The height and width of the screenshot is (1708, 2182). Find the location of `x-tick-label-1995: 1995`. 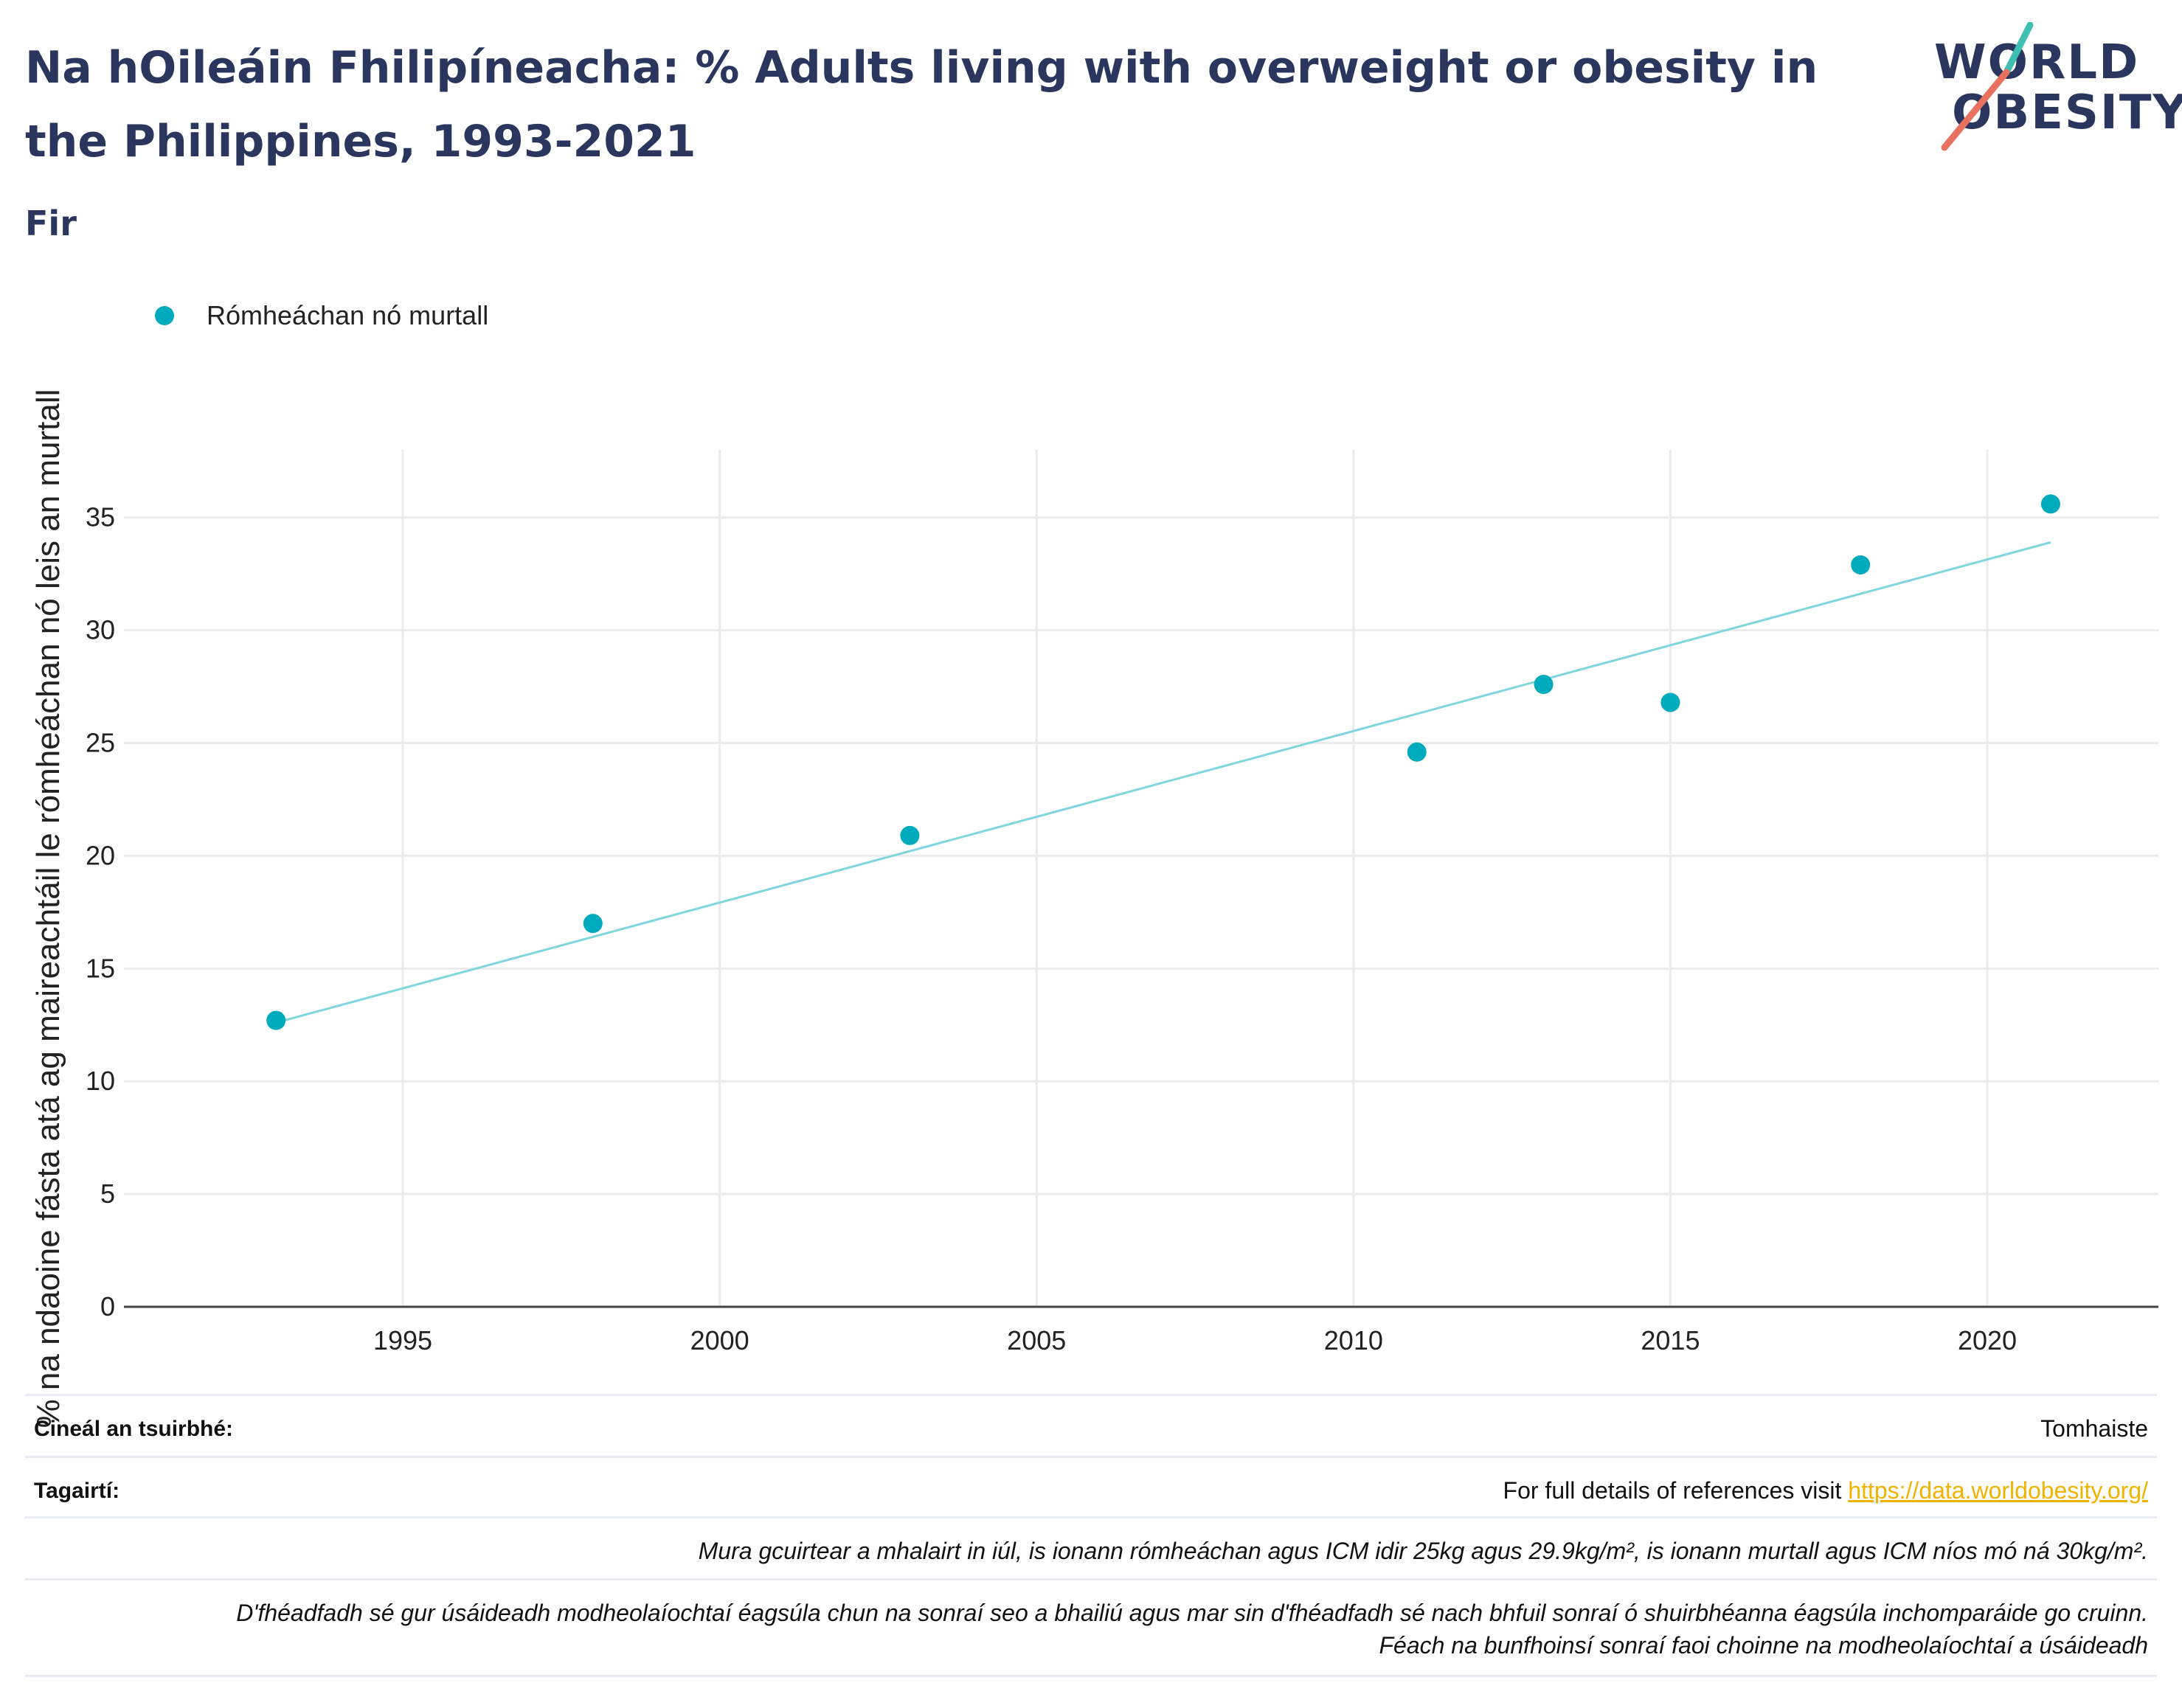

x-tick-label-1995: 1995 is located at coordinates (402, 1340).